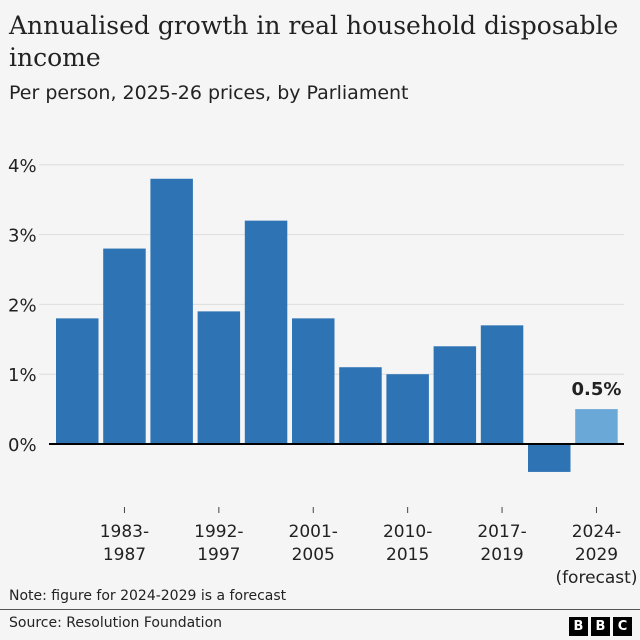 The image size is (640, 640). What do you see at coordinates (320, 609) in the screenshot?
I see `footer-divider` at bounding box center [320, 609].